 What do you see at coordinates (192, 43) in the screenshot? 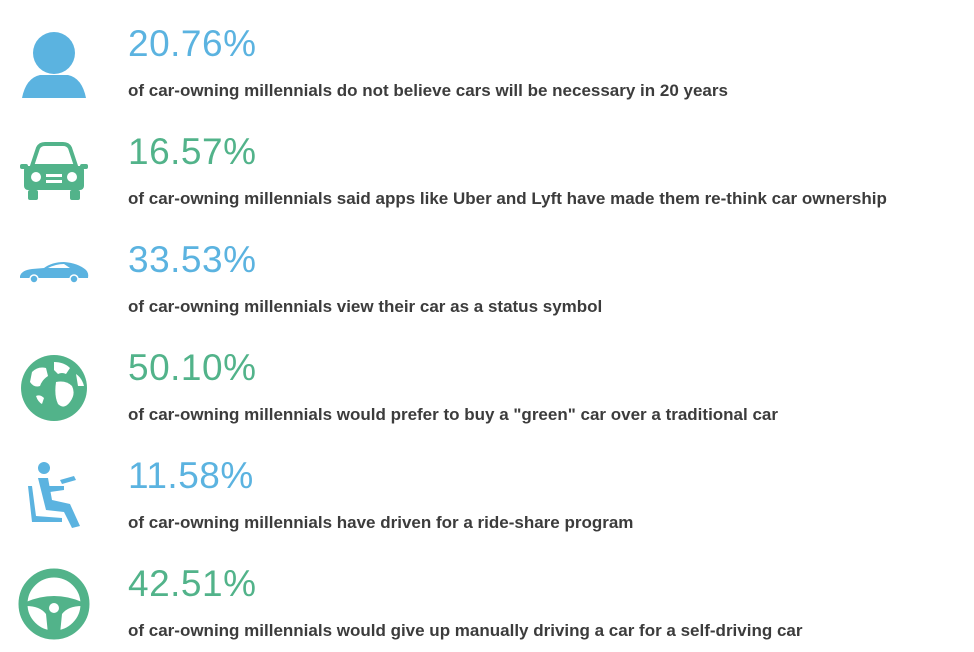
I see `stat-percent: 20.76%` at bounding box center [192, 43].